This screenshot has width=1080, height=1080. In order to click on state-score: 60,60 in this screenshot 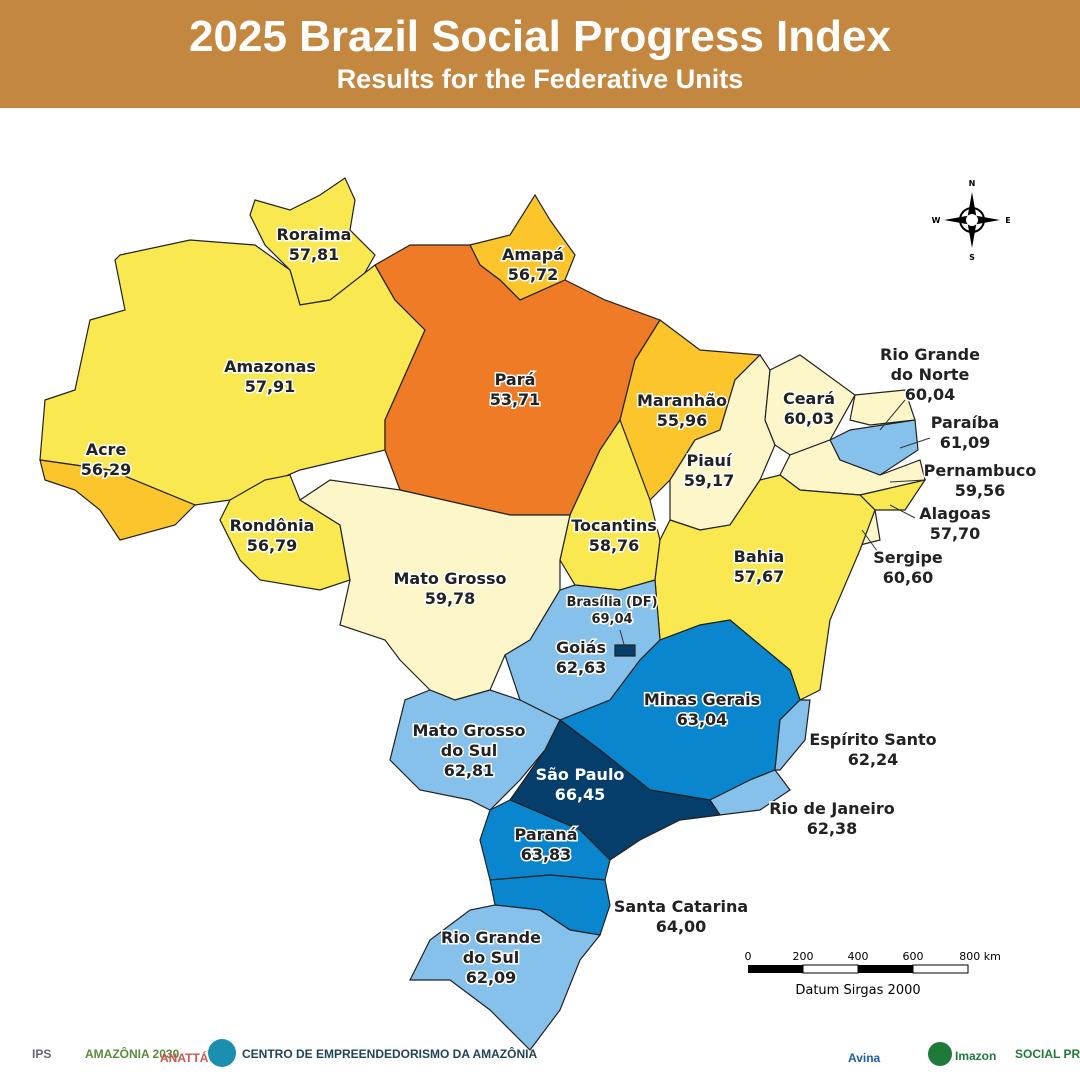, I will do `click(908, 577)`.